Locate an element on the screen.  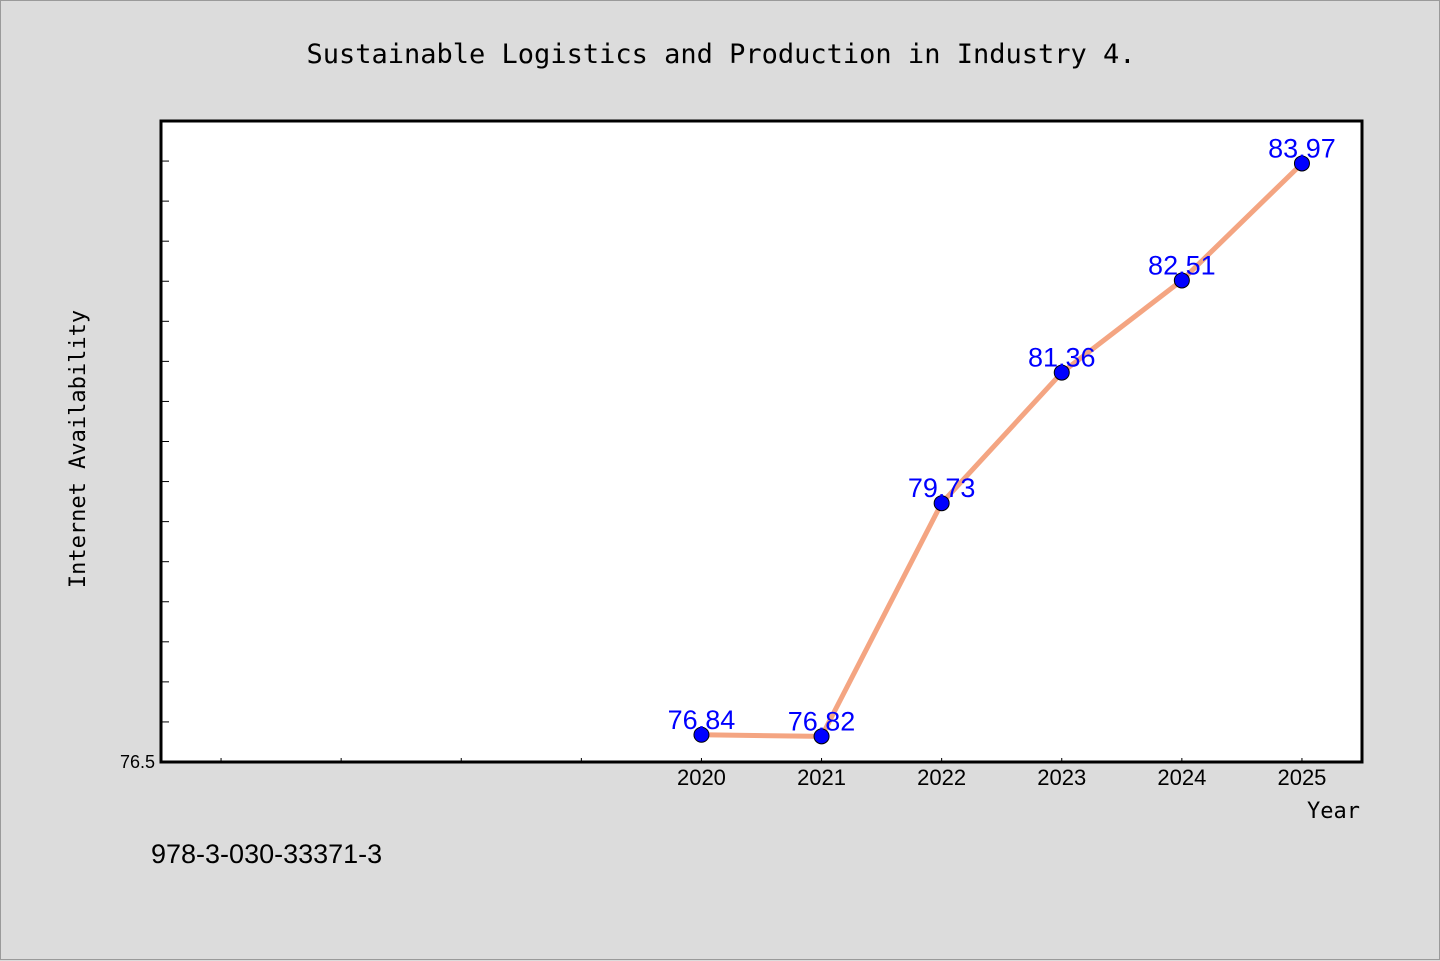
x-tick-label: 2020 is located at coordinates (701, 777).